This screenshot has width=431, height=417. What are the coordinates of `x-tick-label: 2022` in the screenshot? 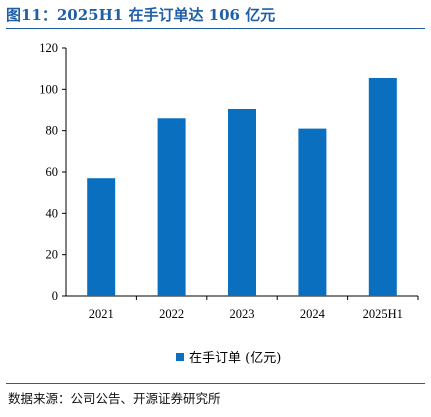 It's located at (171, 314).